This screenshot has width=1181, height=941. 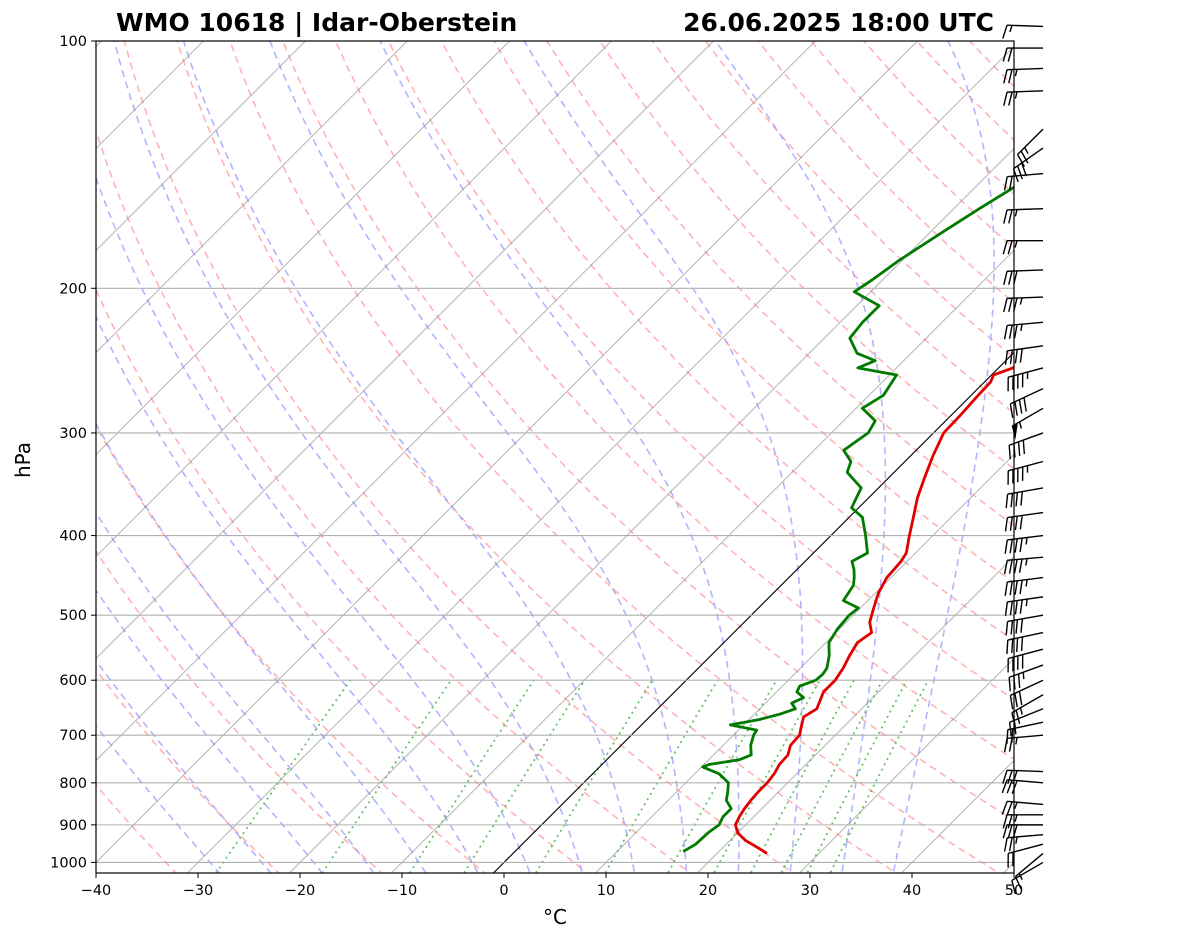 I want to click on wind-barbs, so click(x=1022, y=459).